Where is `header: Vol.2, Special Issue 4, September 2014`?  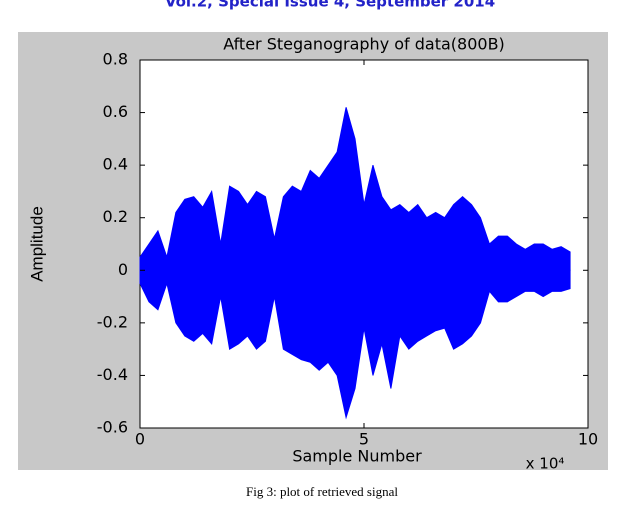 header: Vol.2, Special Issue 4, September 2014 is located at coordinates (330, 5).